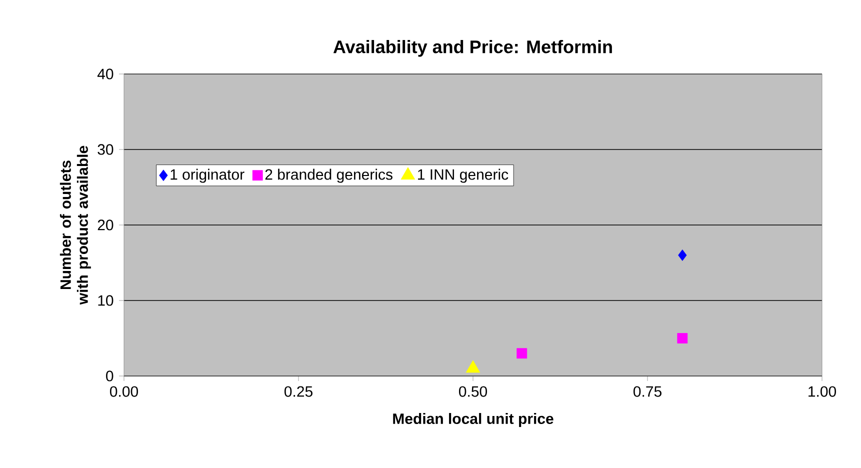 The height and width of the screenshot is (468, 861). Describe the element at coordinates (75, 225) in the screenshot. I see `y-axis-title: Number of outlets with product available` at that location.